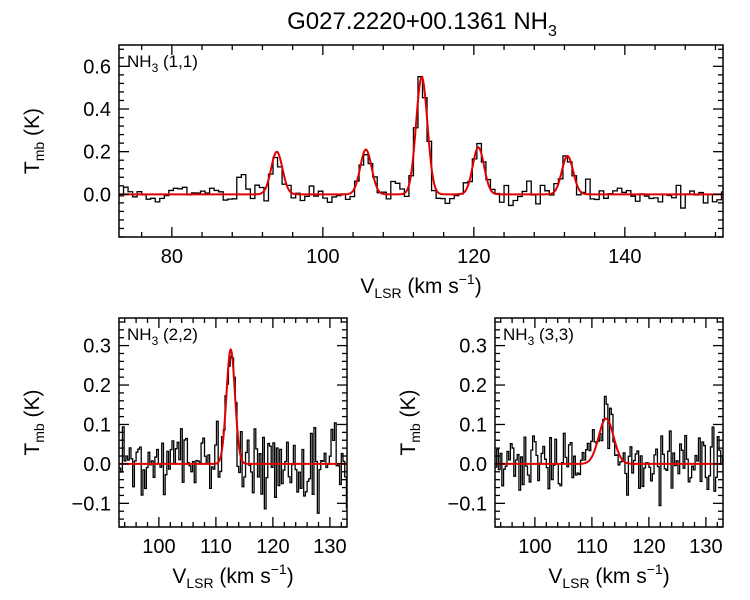 The height and width of the screenshot is (600, 750). What do you see at coordinates (624, 257) in the screenshot?
I see `x-tick-label: 140` at bounding box center [624, 257].